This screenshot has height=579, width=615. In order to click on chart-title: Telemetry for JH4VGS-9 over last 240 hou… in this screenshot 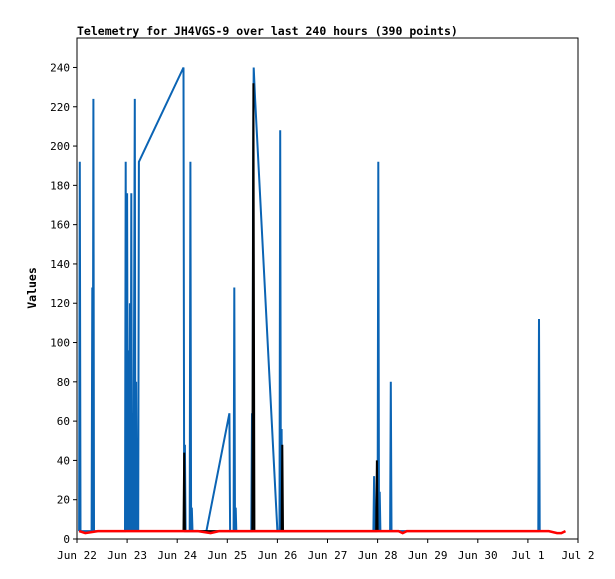, I will do `click(267, 31)`.